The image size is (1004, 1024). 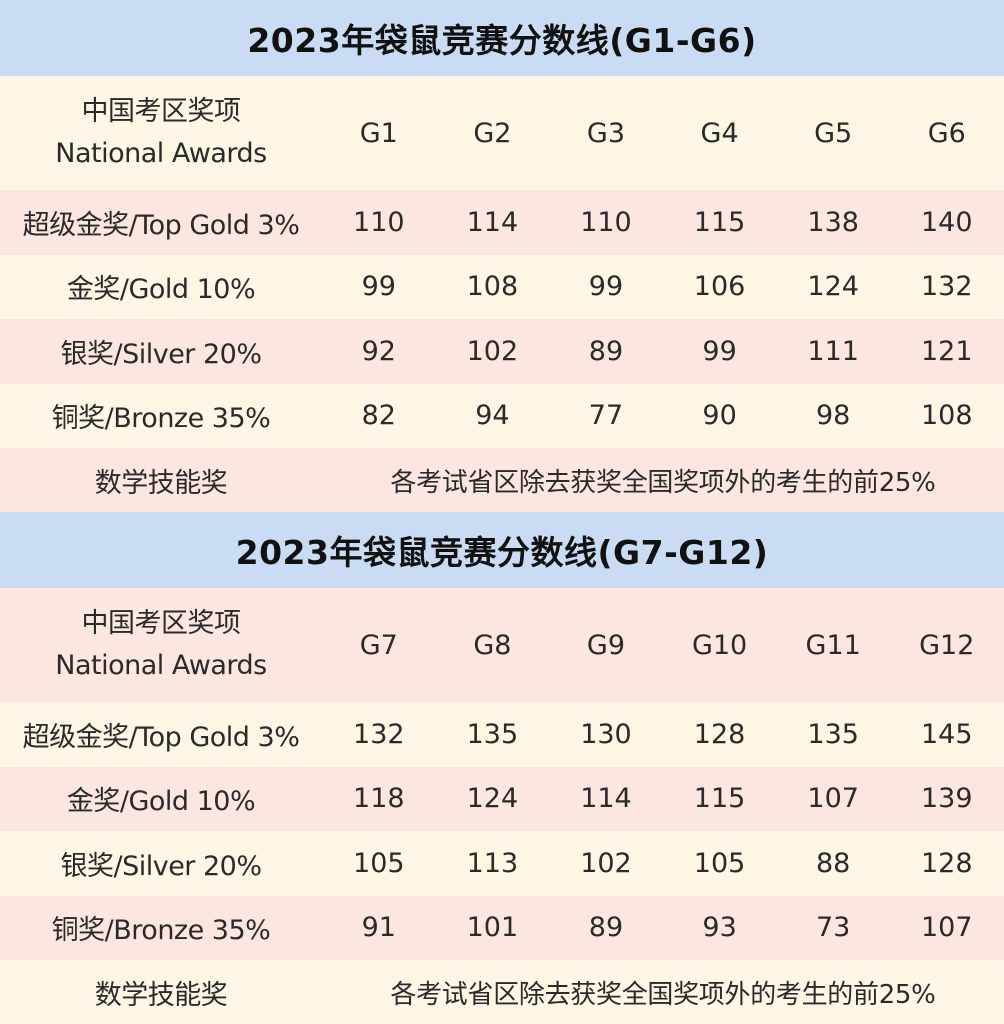 I want to click on grade-header: G8, so click(x=492, y=645).